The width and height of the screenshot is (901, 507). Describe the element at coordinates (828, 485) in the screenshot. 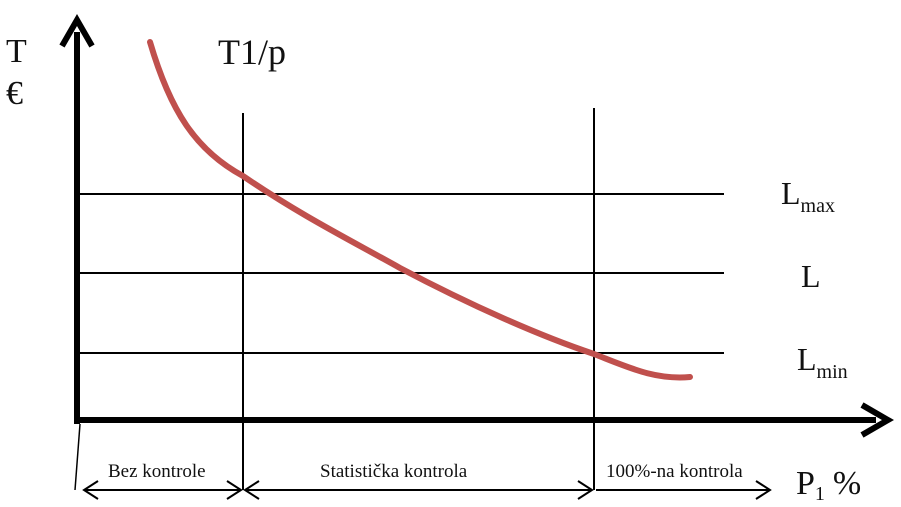

I see `x-axis-label: P1%` at that location.